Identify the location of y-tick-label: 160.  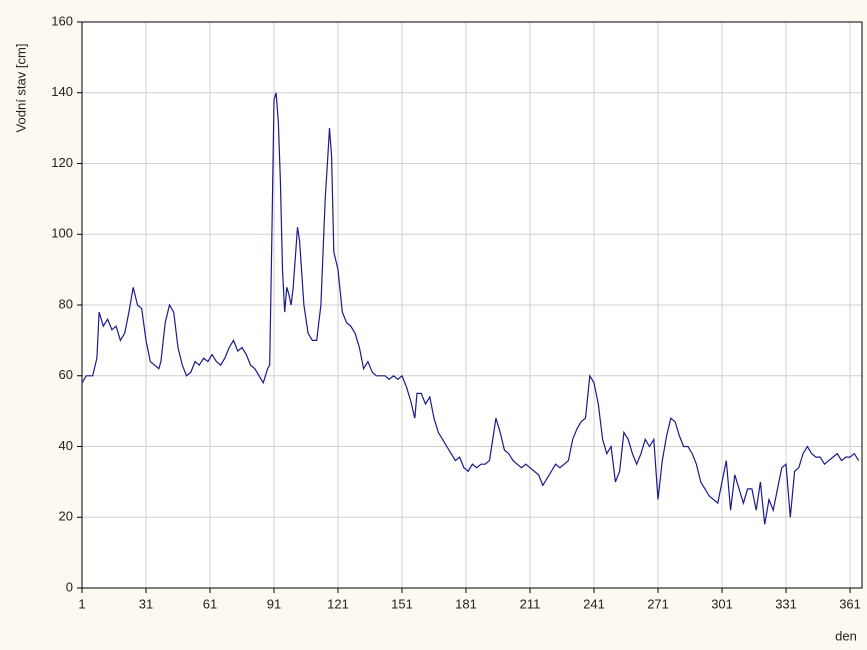
(62, 20).